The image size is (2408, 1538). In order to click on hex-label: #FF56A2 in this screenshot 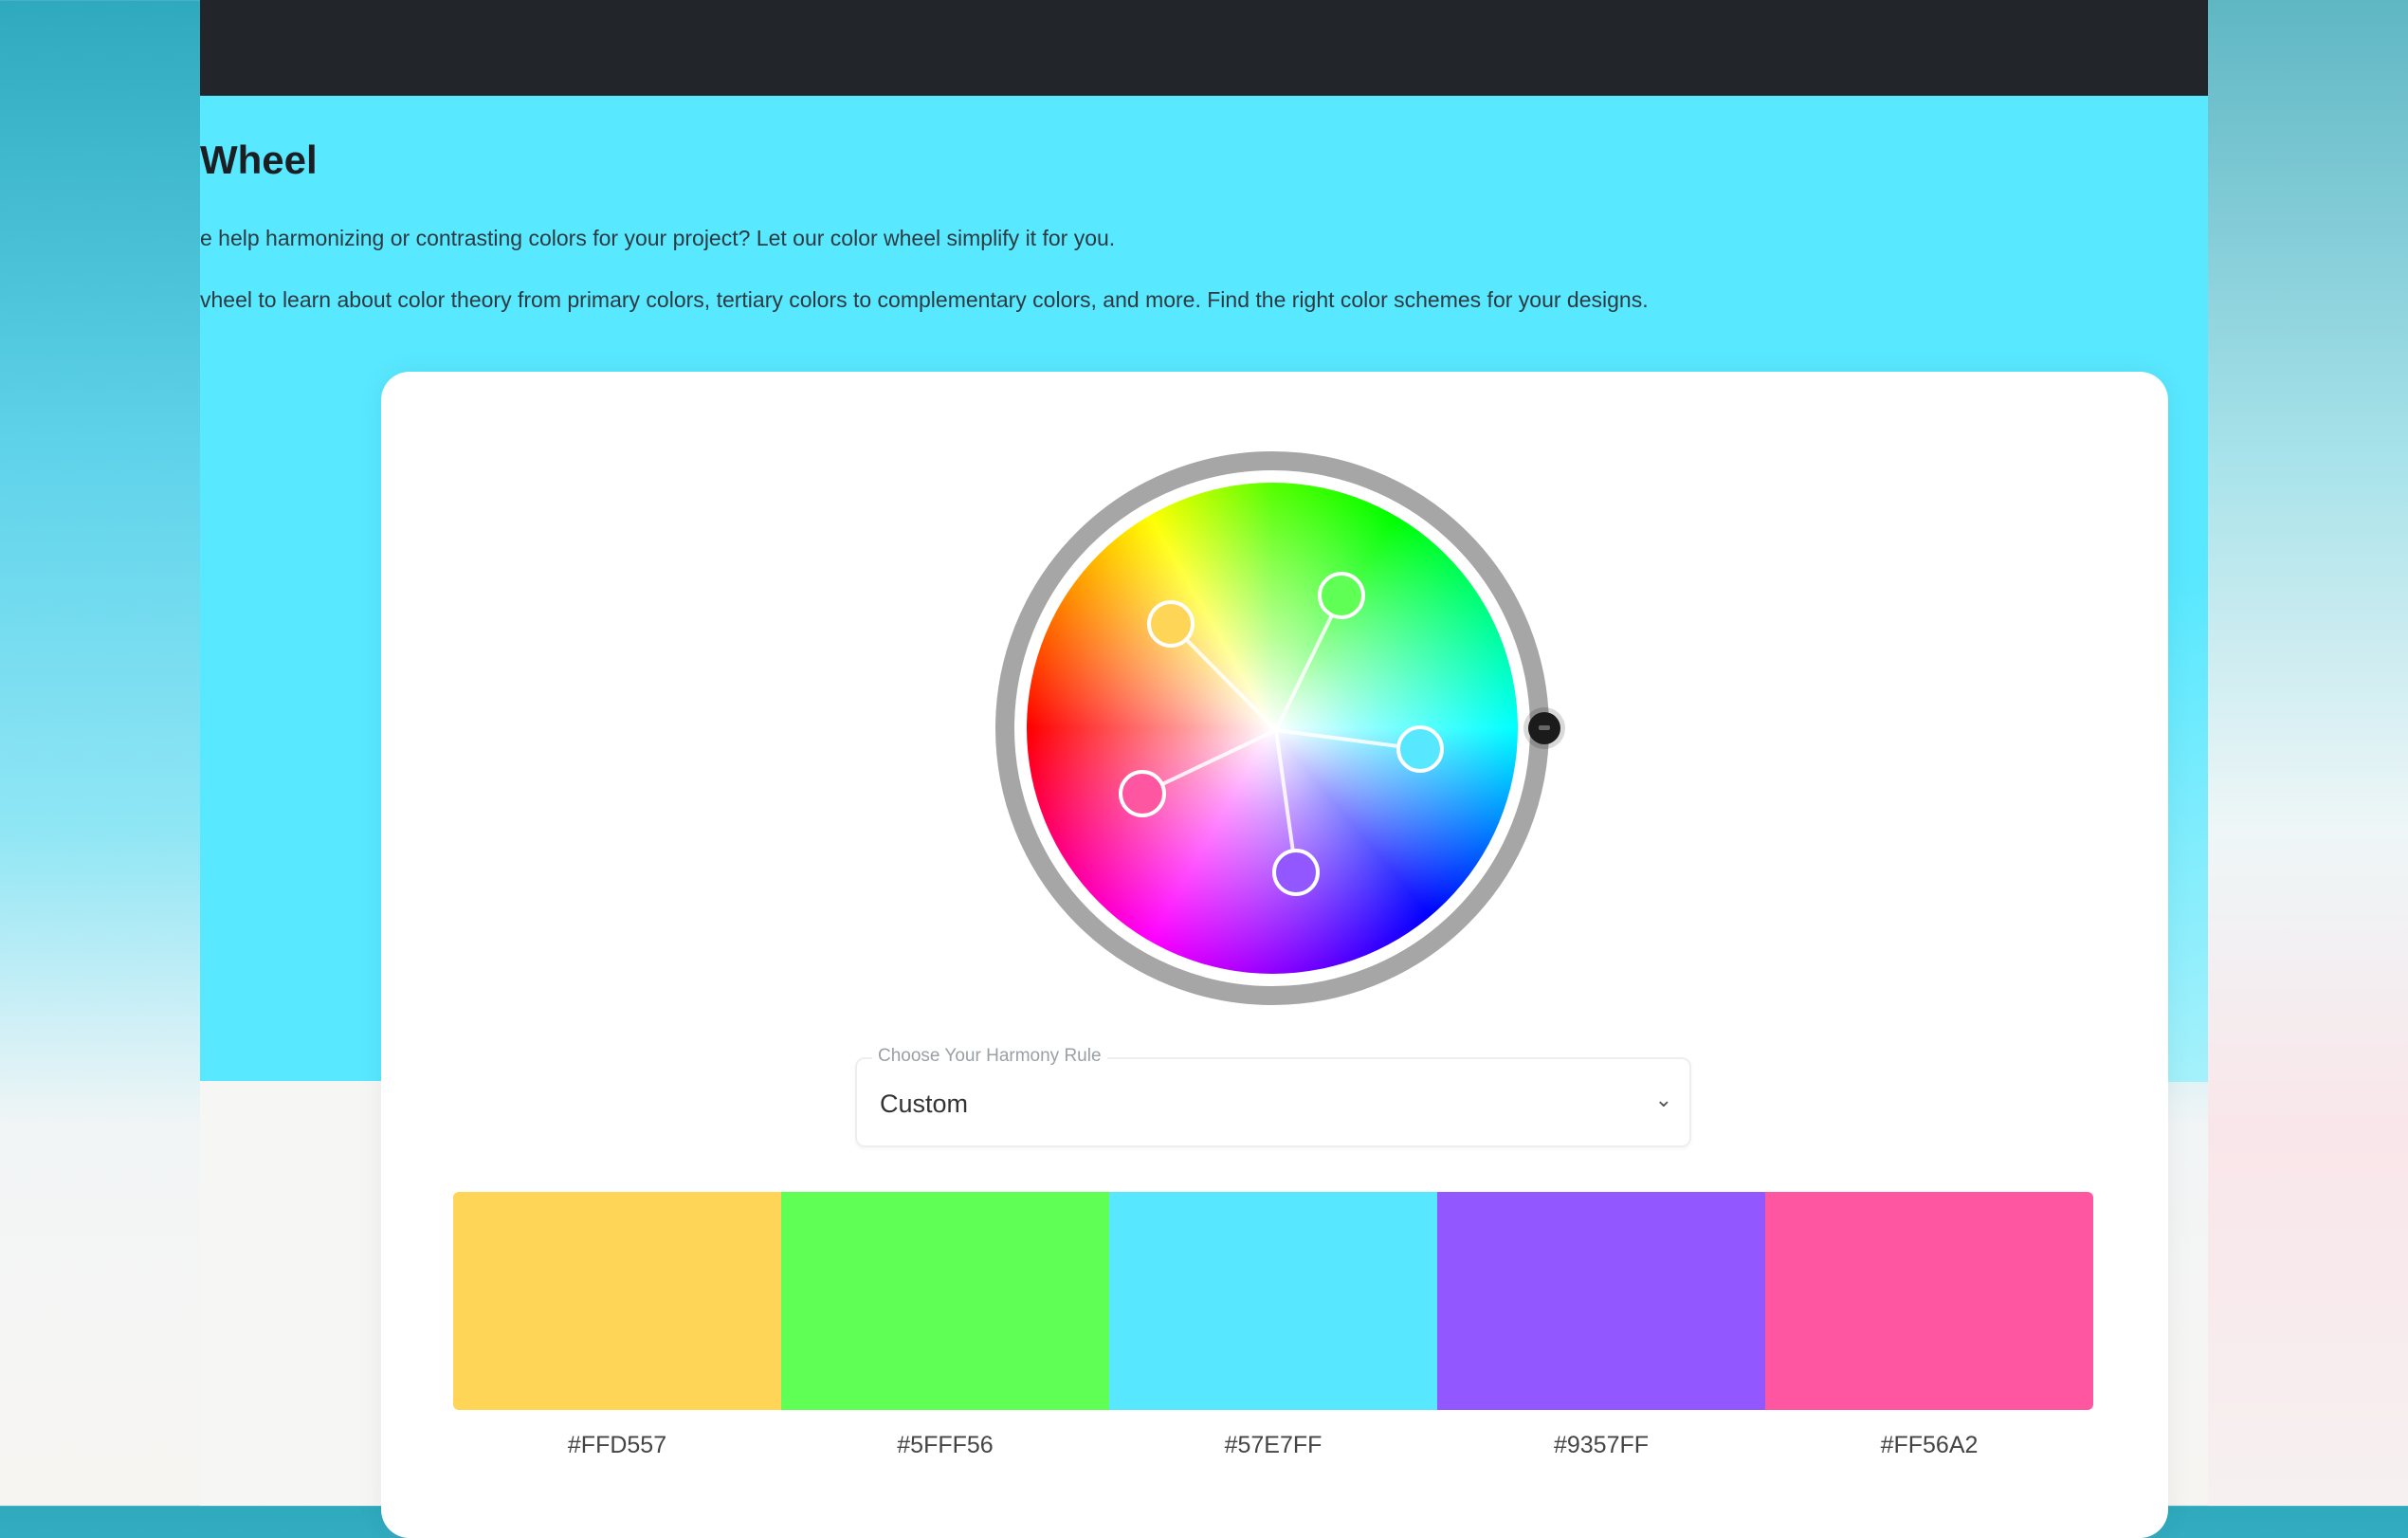, I will do `click(1929, 1445)`.